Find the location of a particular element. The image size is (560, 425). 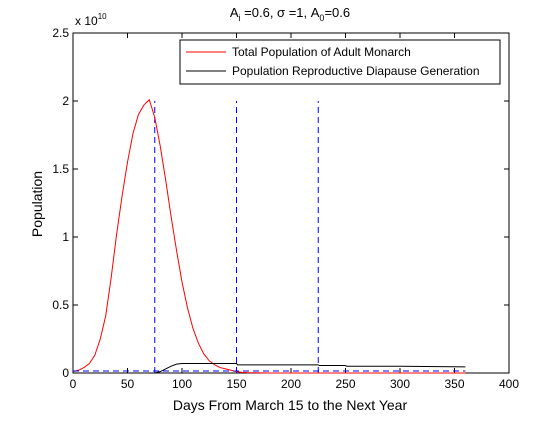

y-tick-label: 2 is located at coordinates (65, 101).